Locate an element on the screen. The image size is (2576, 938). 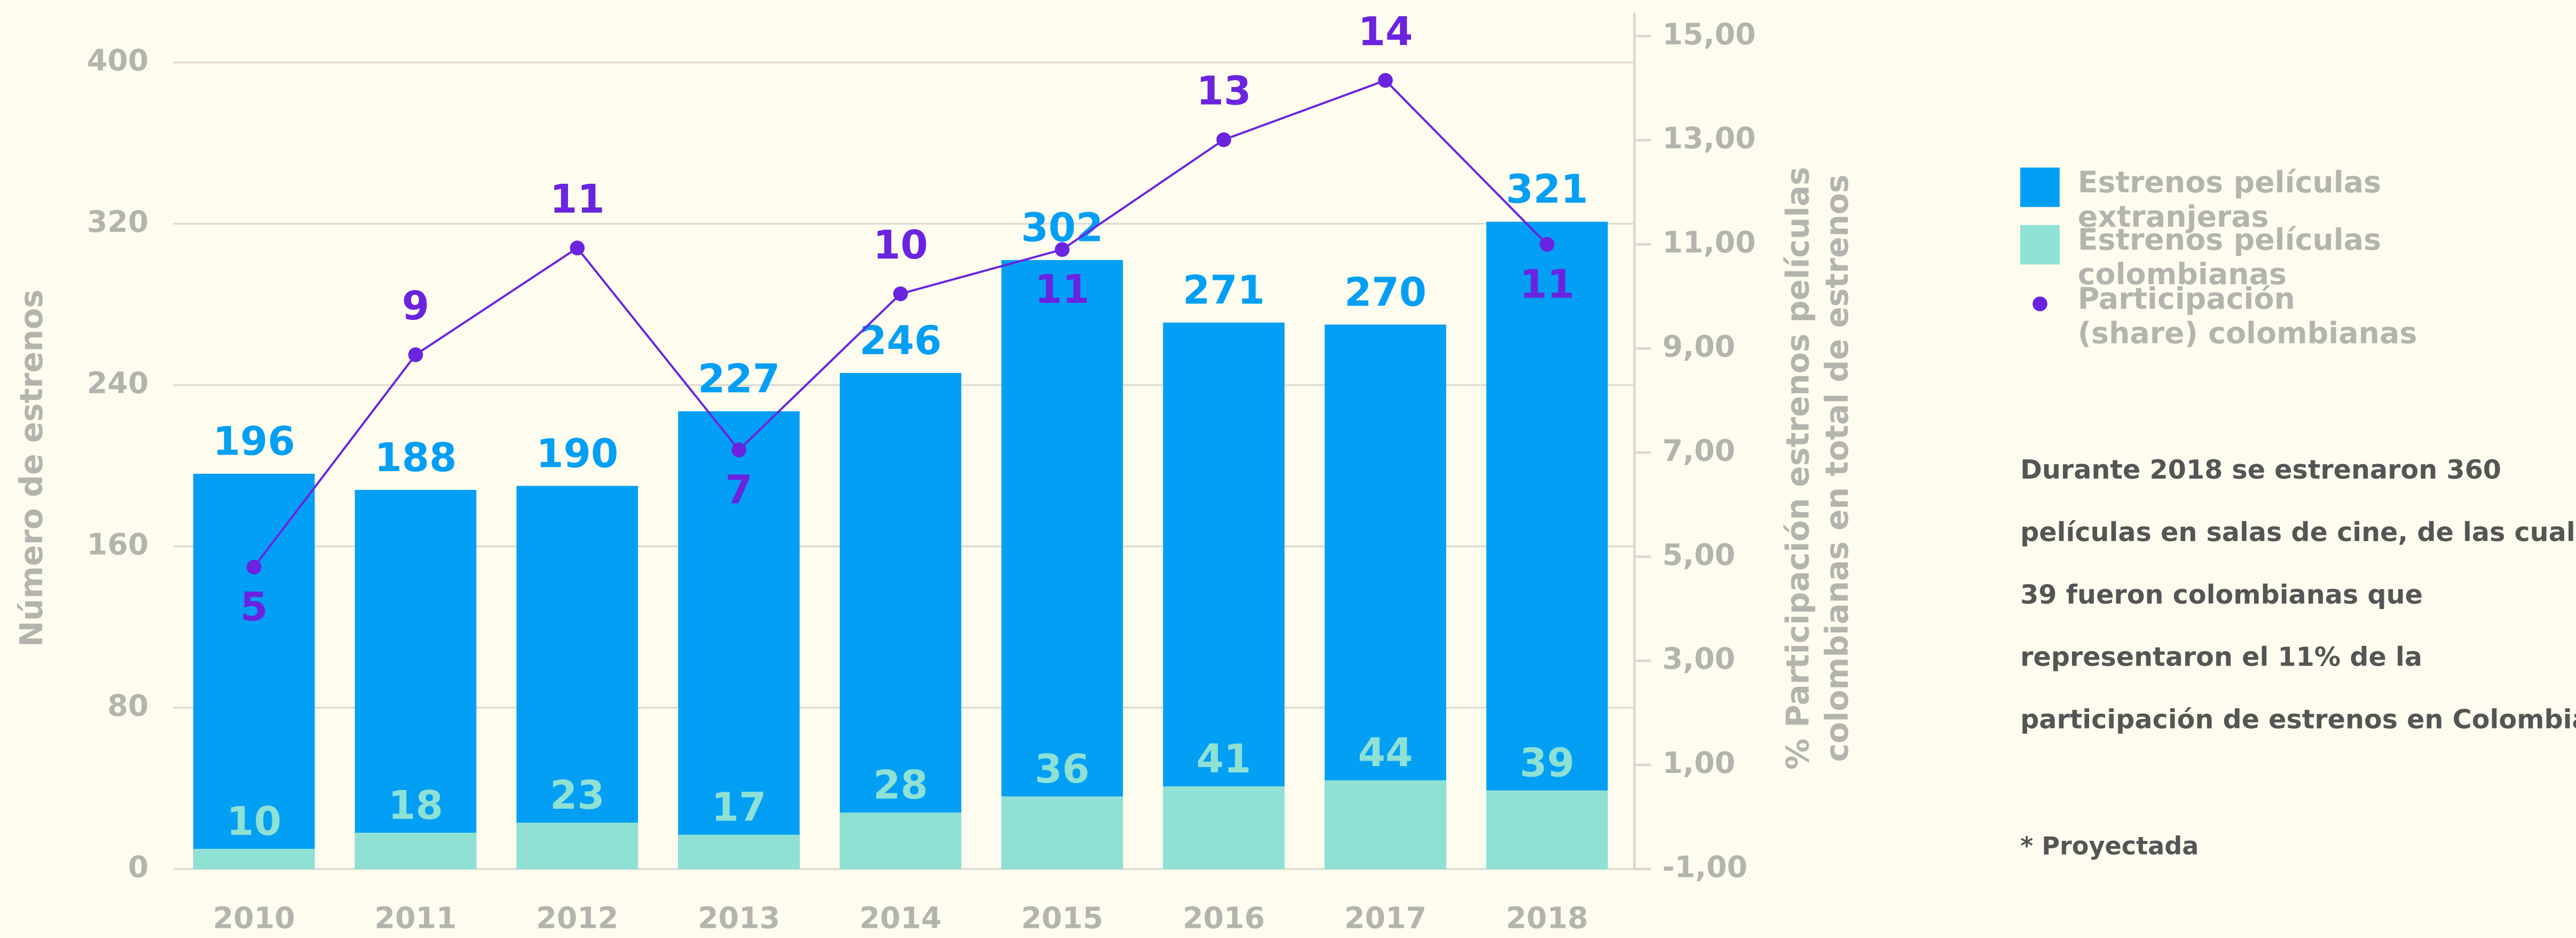
legend-entry-box: Participación (share) colombianas is located at coordinates (2247, 317).